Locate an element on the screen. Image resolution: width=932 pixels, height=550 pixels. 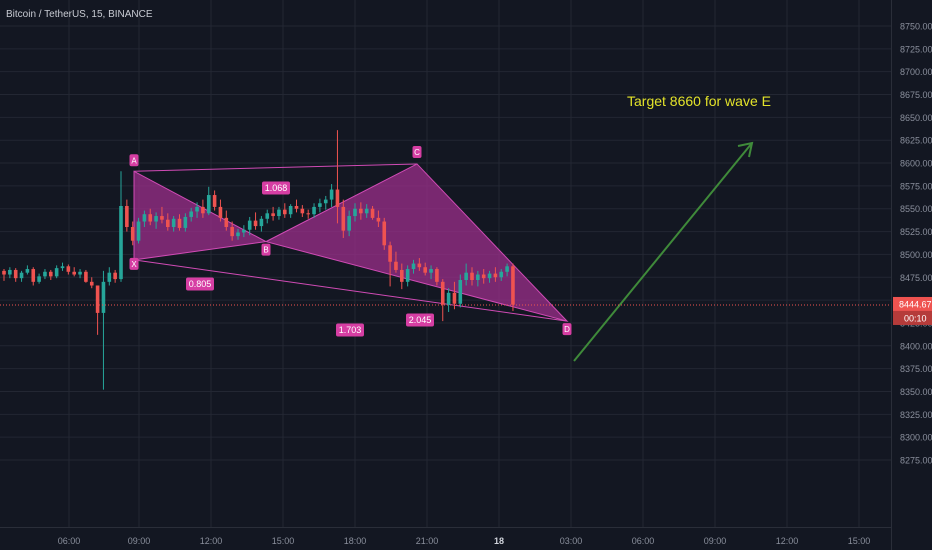
time-tick-label: 09:00 is located at coordinates (715, 541).